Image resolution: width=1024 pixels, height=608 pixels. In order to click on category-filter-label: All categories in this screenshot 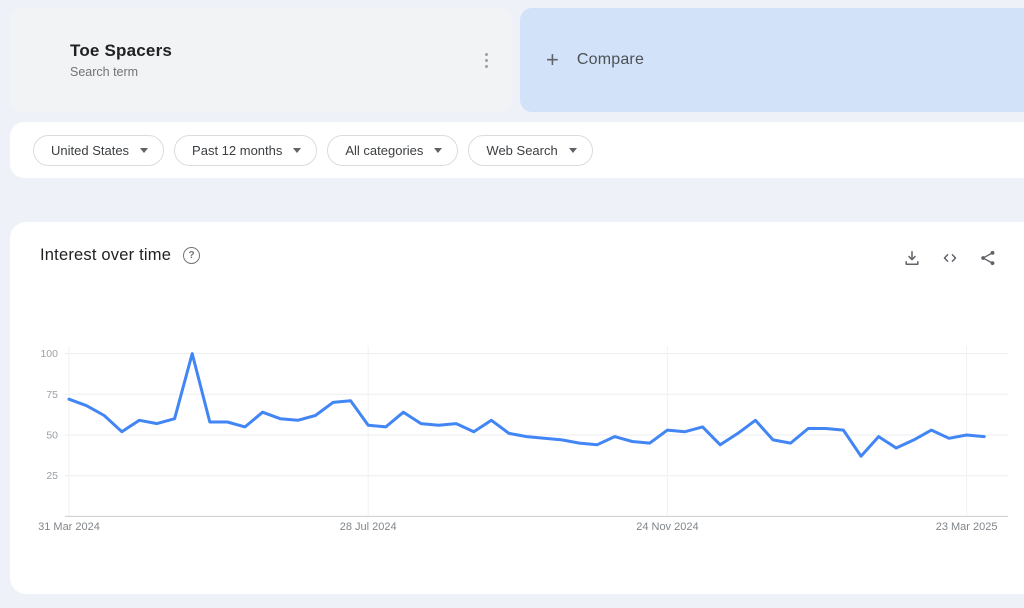, I will do `click(384, 150)`.